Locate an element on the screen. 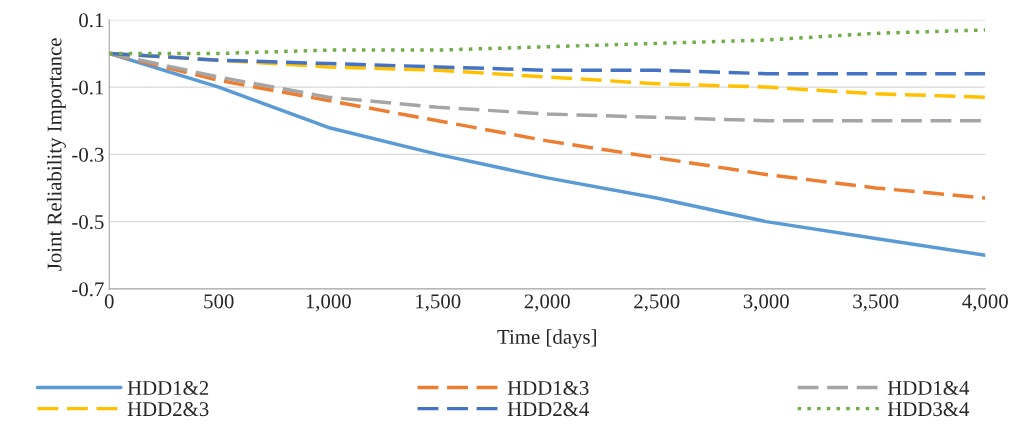 The width and height of the screenshot is (1021, 441). x-tick-label: 3,000 is located at coordinates (766, 303).